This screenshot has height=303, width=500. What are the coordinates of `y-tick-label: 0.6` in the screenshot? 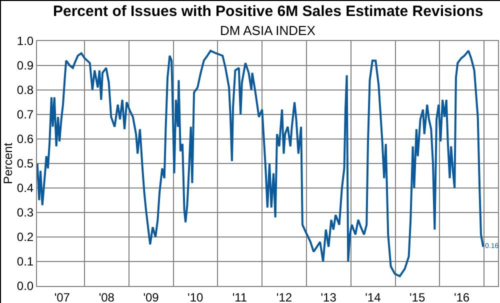 It's located at (25, 139).